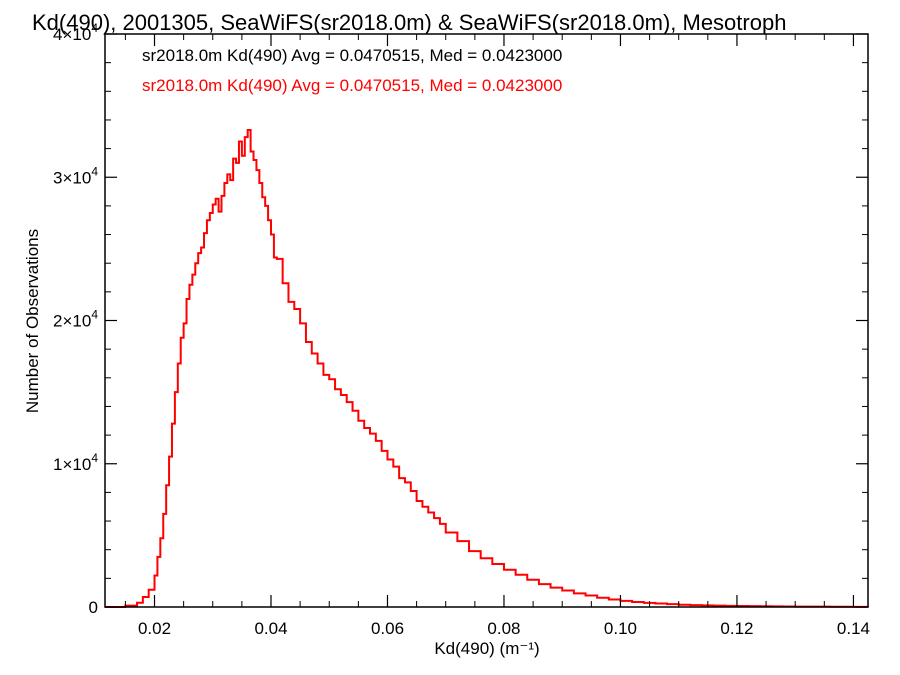  What do you see at coordinates (93, 607) in the screenshot?
I see `y-tick-label: 0` at bounding box center [93, 607].